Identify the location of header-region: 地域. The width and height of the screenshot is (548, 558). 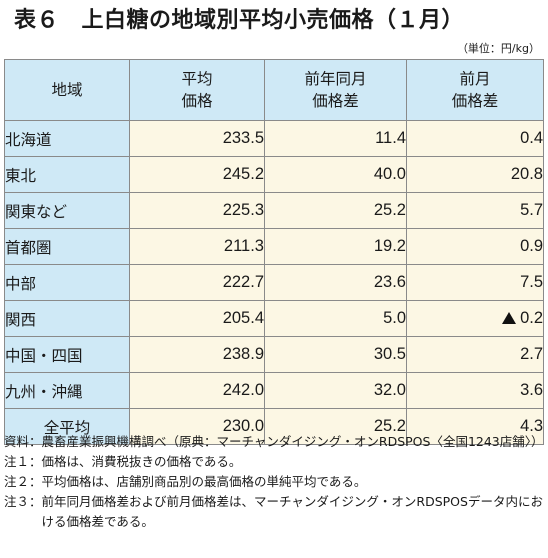
(67, 90).